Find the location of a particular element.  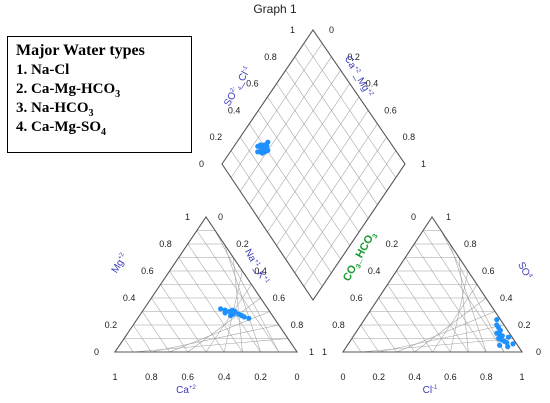

so4-tick-label: 1 is located at coordinates (448, 217).